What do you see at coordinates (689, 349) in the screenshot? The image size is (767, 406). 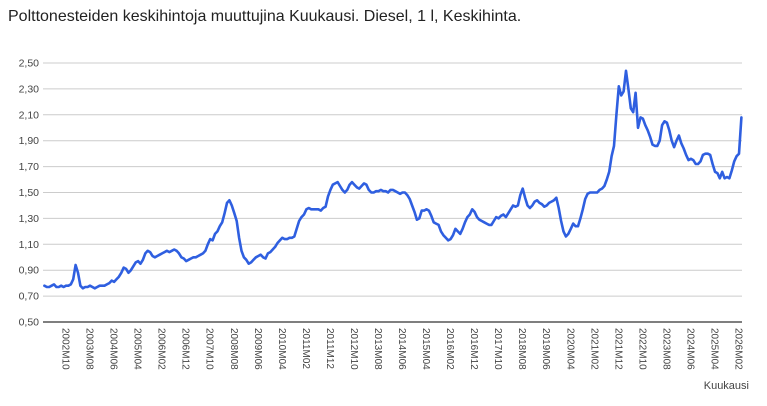 I see `x-tick-label: 2024M06` at bounding box center [689, 349].